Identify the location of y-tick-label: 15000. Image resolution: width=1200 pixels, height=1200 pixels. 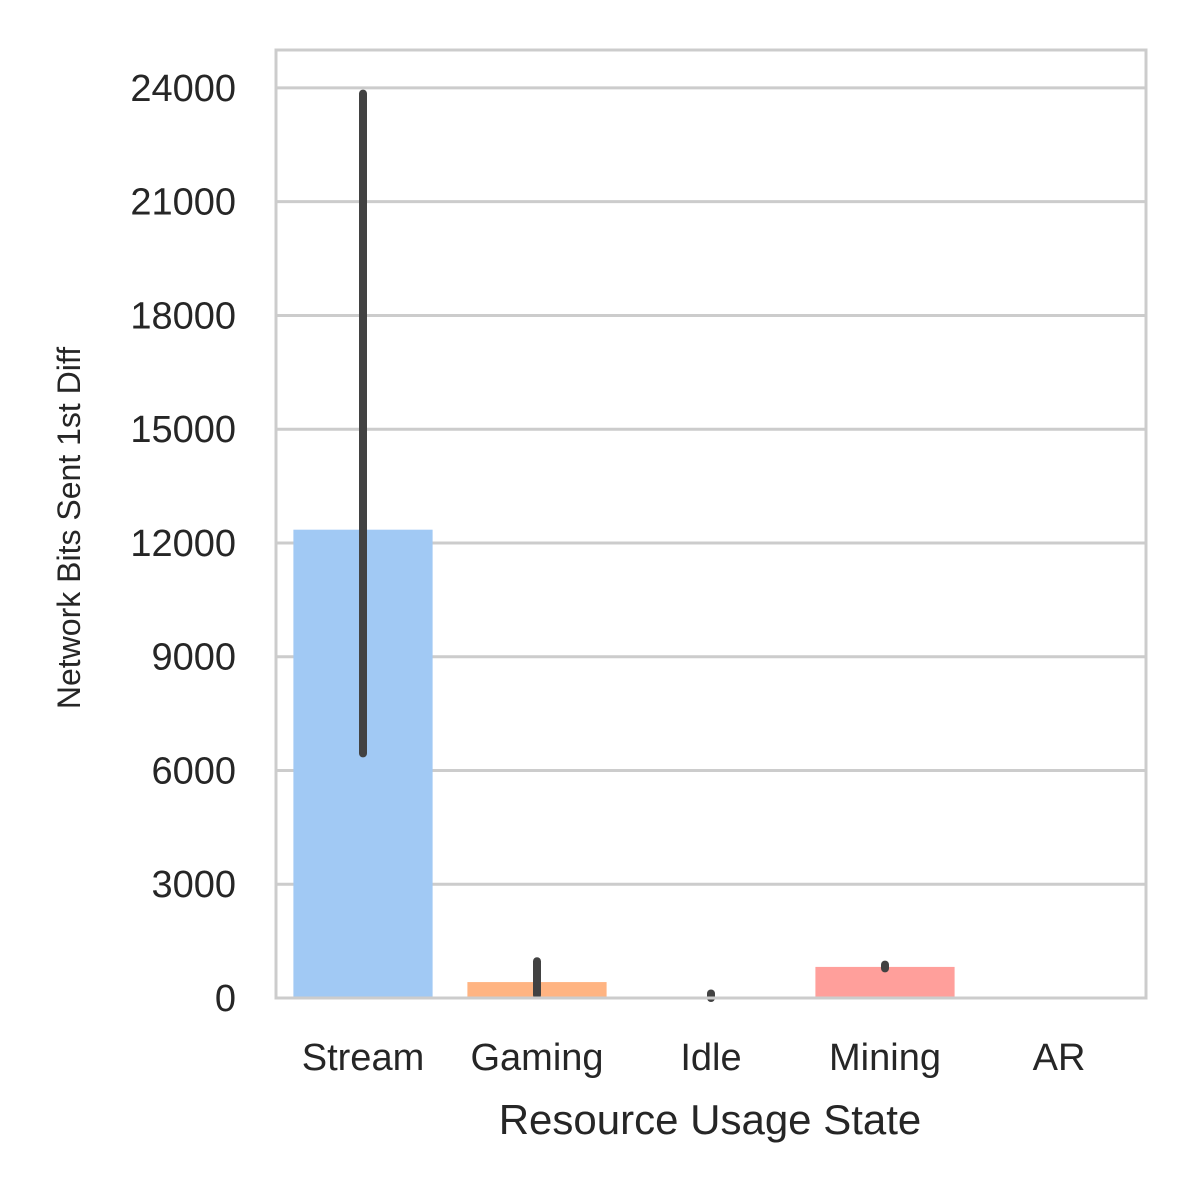
(183, 430).